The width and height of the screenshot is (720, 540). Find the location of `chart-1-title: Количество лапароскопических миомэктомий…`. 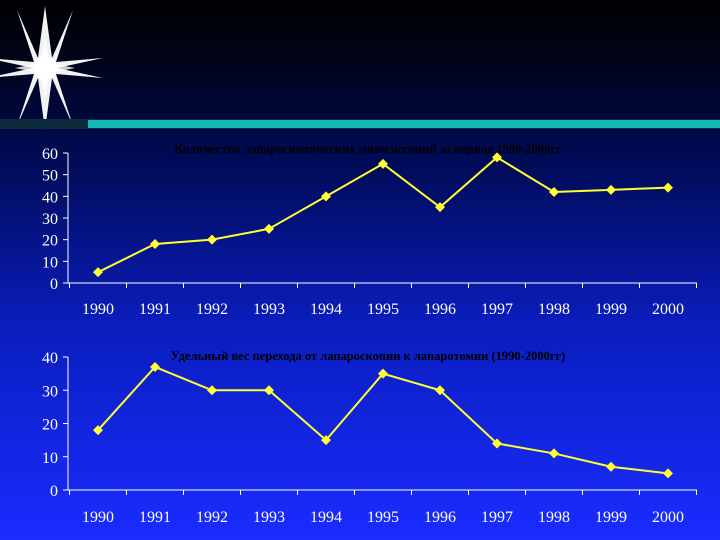

chart-1-title: Количество лапароскопических миомэктомий… is located at coordinates (368, 149).